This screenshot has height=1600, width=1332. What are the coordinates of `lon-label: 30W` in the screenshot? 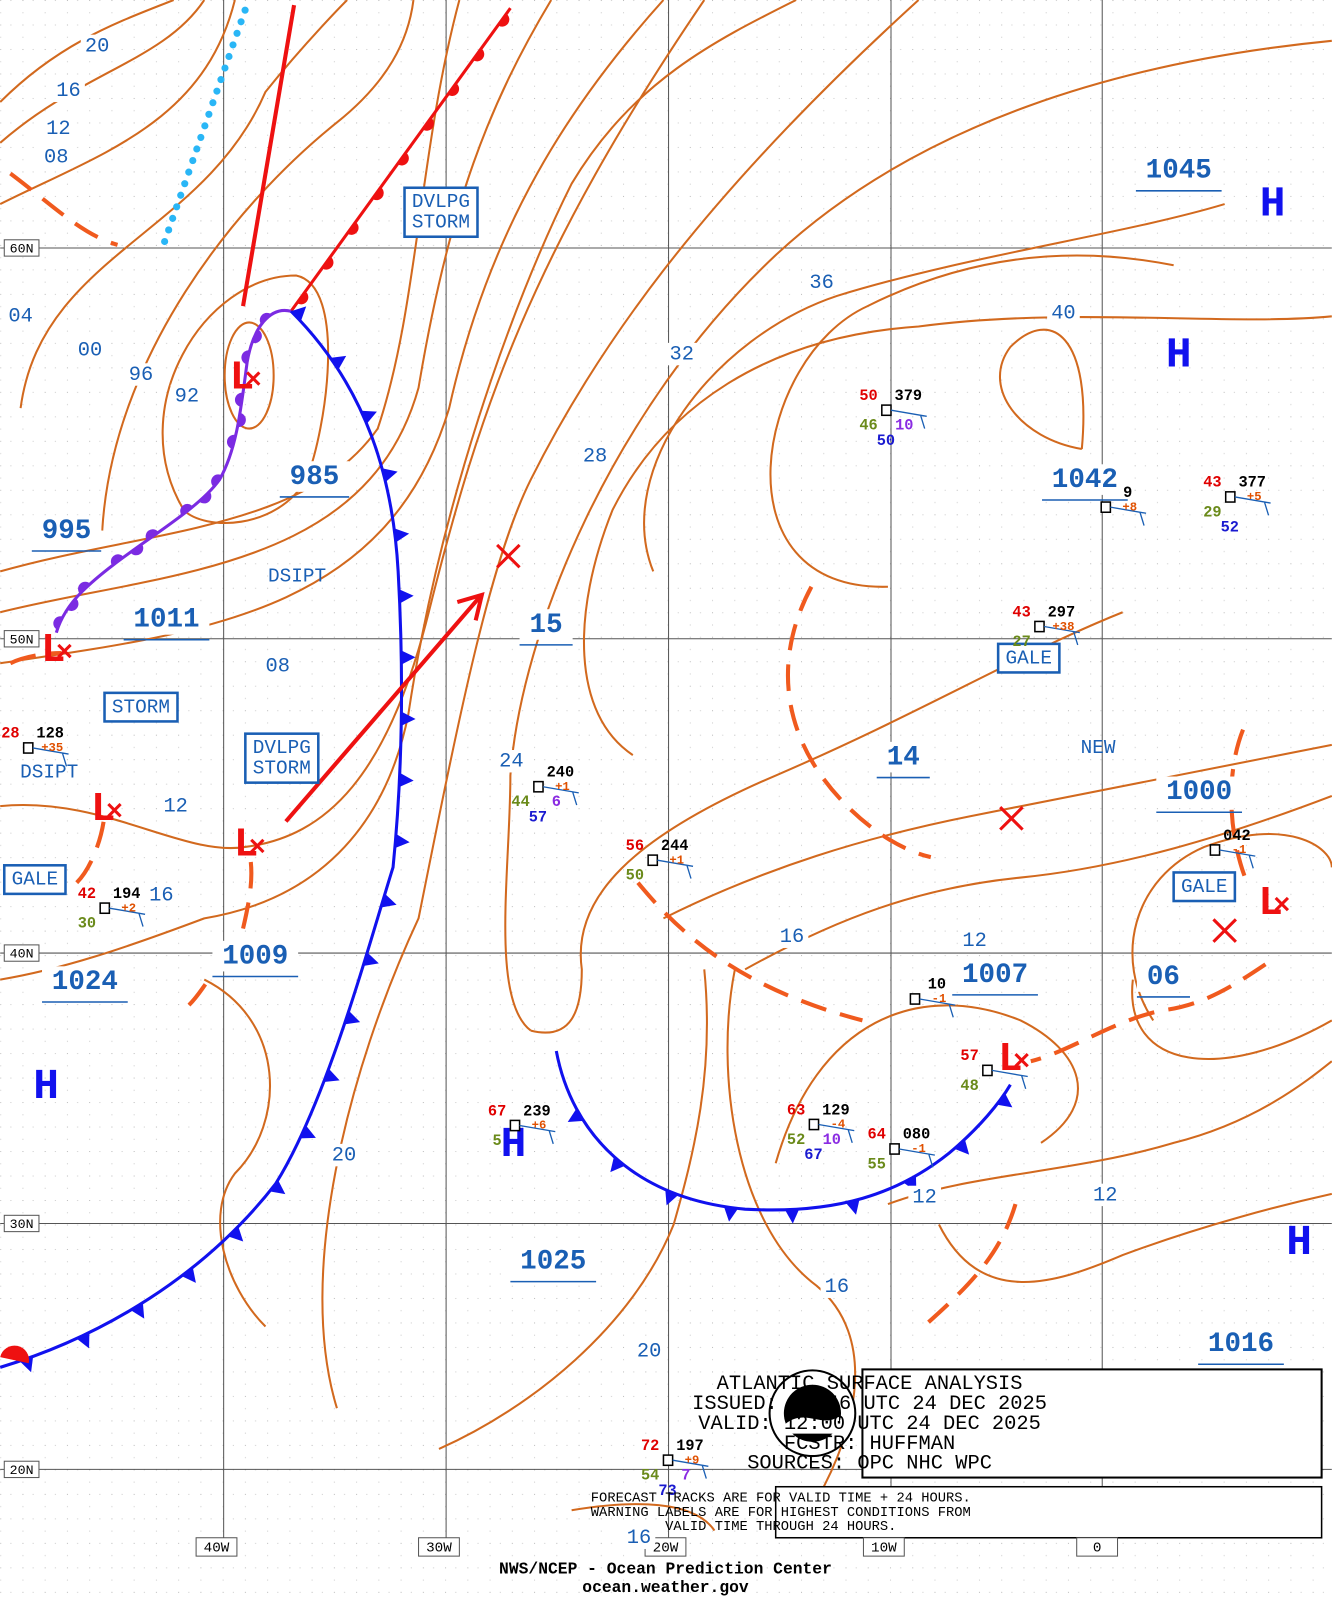 It's located at (439, 1549).